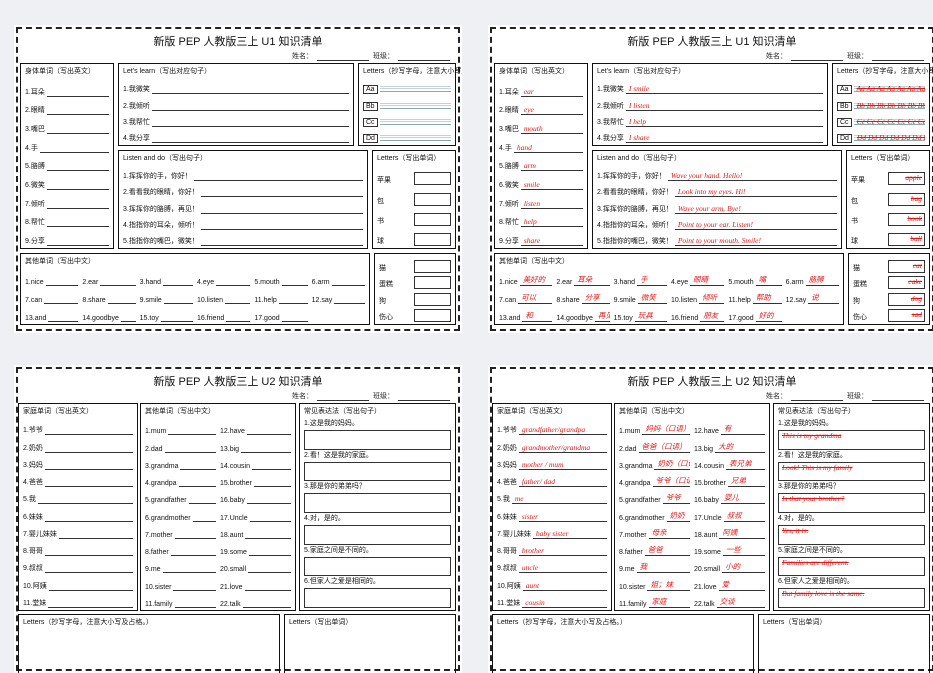 The width and height of the screenshot is (933, 673). I want to click on item-grid, so click(149, 650).